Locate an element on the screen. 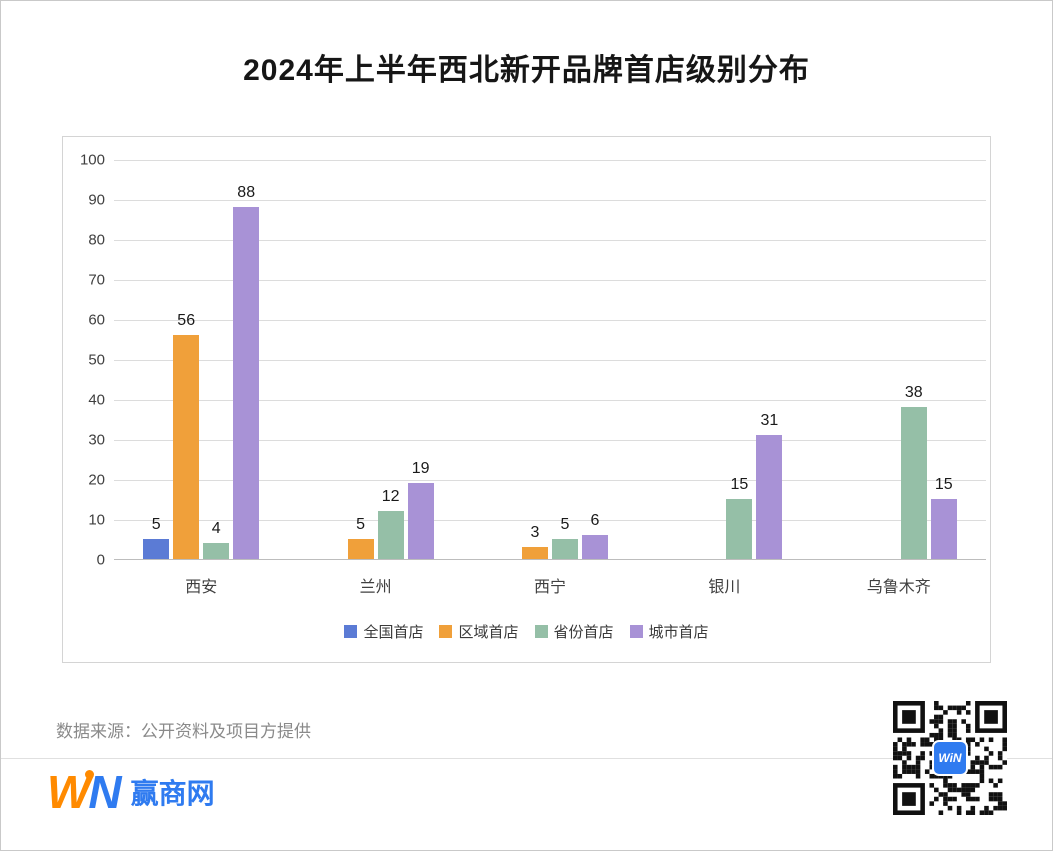 The image size is (1053, 851). y-axis-tick-label: 0 is located at coordinates (100, 560).